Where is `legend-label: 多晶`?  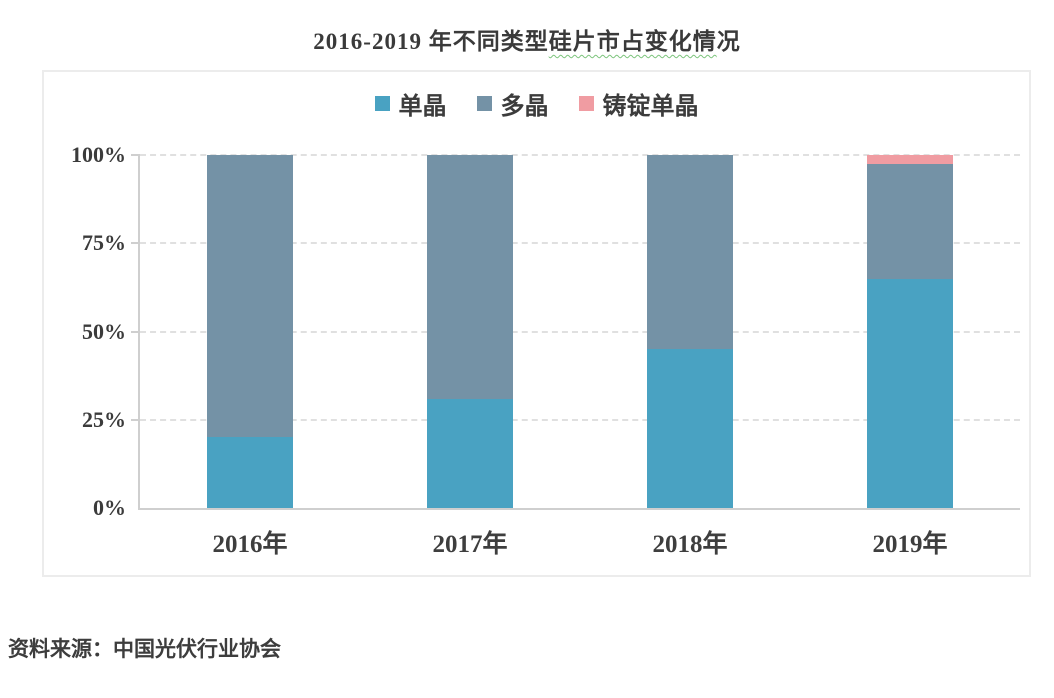
legend-label: 多晶 is located at coordinates (524, 107).